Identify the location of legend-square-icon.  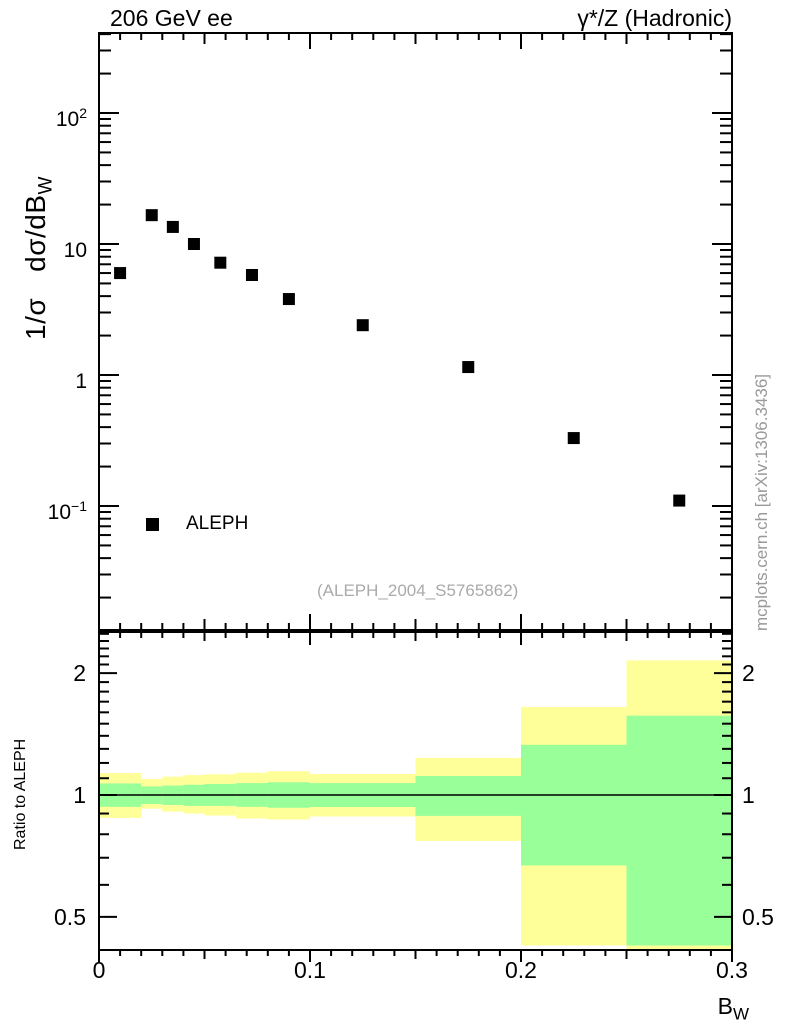
(152, 524).